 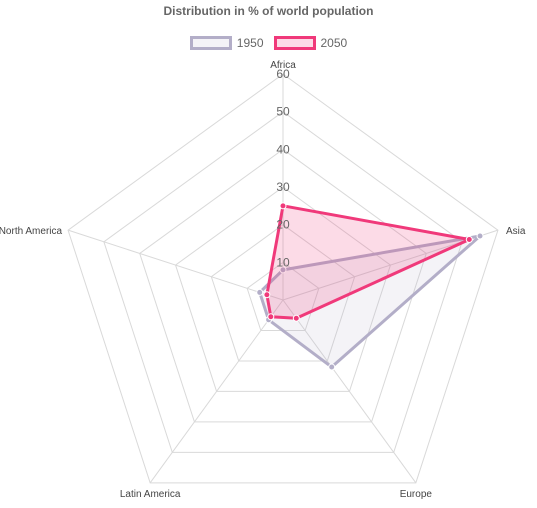 What do you see at coordinates (283, 65) in the screenshot?
I see `category-label-africa: Africa` at bounding box center [283, 65].